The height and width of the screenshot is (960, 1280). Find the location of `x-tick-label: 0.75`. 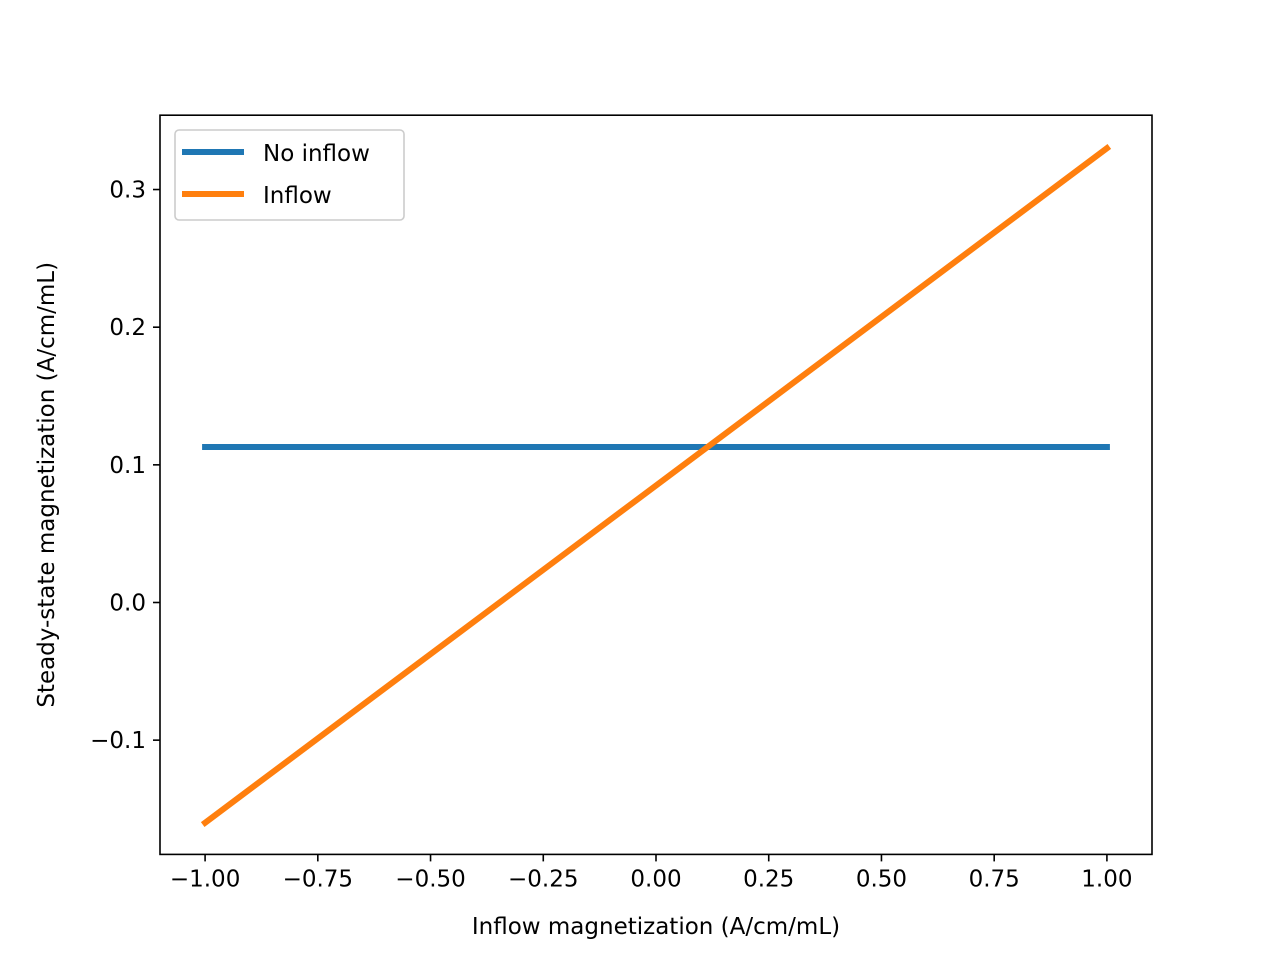

x-tick-label: 0.75 is located at coordinates (994, 879).